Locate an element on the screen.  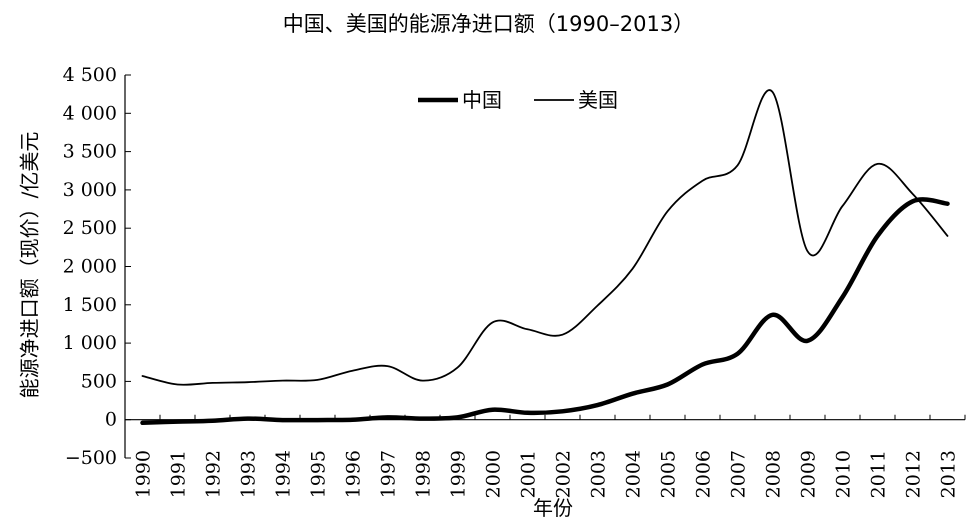
x-tick-label: 2004 is located at coordinates (634, 474).